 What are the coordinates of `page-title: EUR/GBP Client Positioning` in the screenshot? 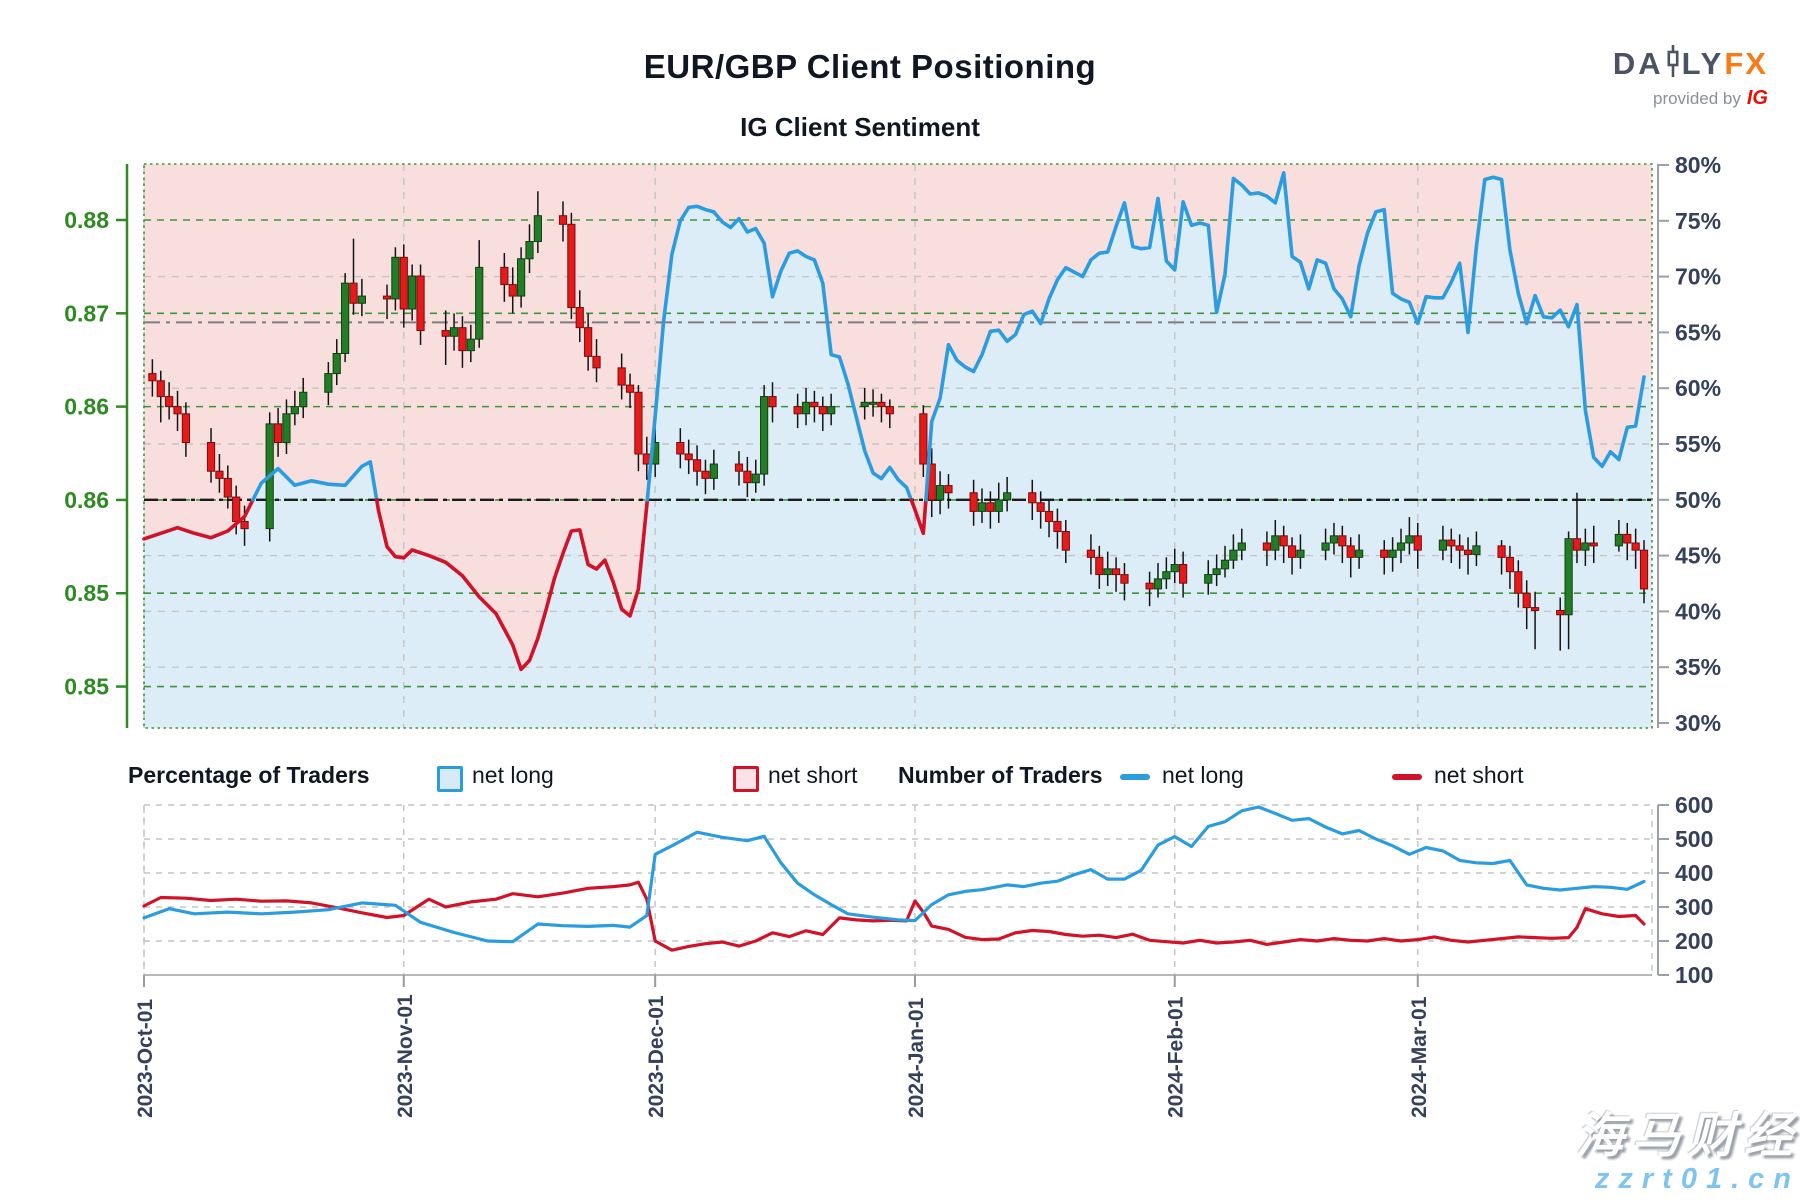 It's located at (870, 66).